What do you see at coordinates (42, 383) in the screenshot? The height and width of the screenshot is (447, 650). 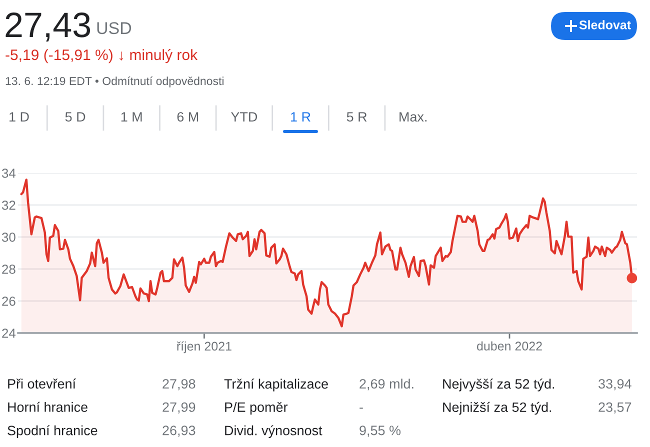 I see `text: Při otevření` at bounding box center [42, 383].